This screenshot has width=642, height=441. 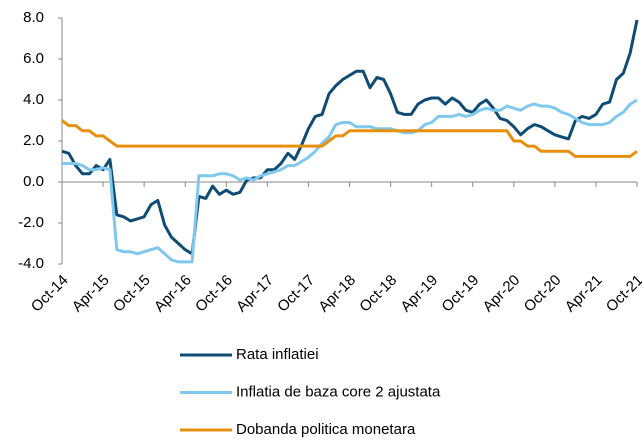 I want to click on x-tick-label: Oct-14, so click(x=50, y=294).